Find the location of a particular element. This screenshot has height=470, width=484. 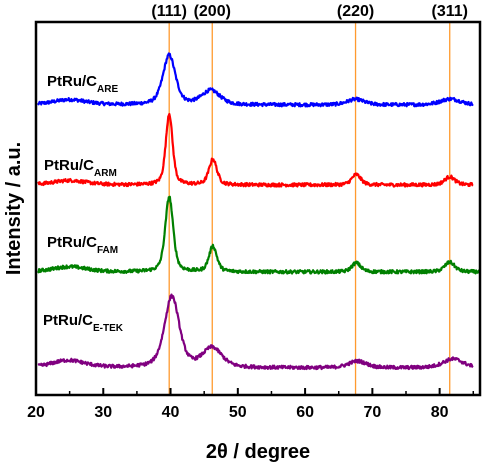

peak-labels: (111) (200) (220) (311) is located at coordinates (309, 11).